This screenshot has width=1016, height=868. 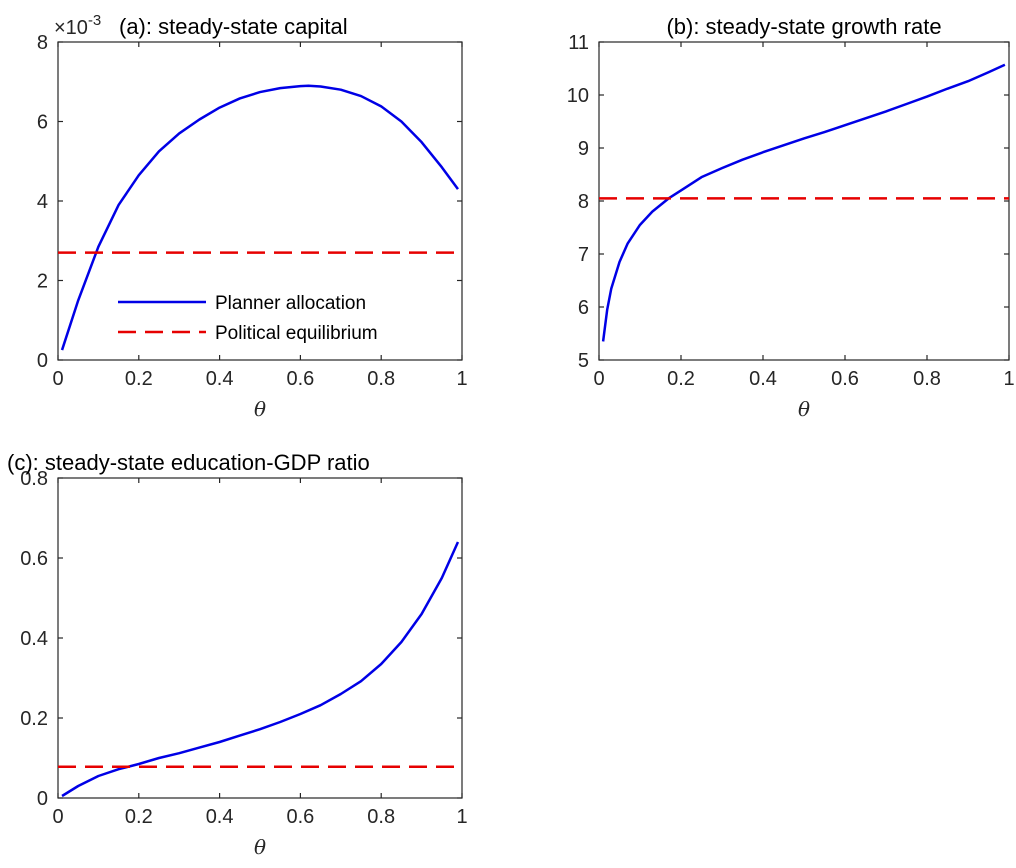 I want to click on y-tick-label: 2, so click(x=42, y=282).